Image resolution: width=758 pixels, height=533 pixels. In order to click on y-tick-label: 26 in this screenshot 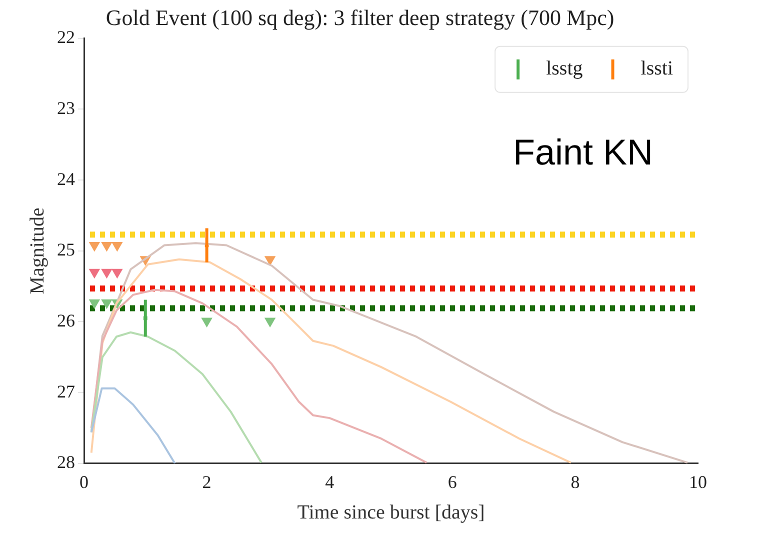, I will do `click(66, 320)`.